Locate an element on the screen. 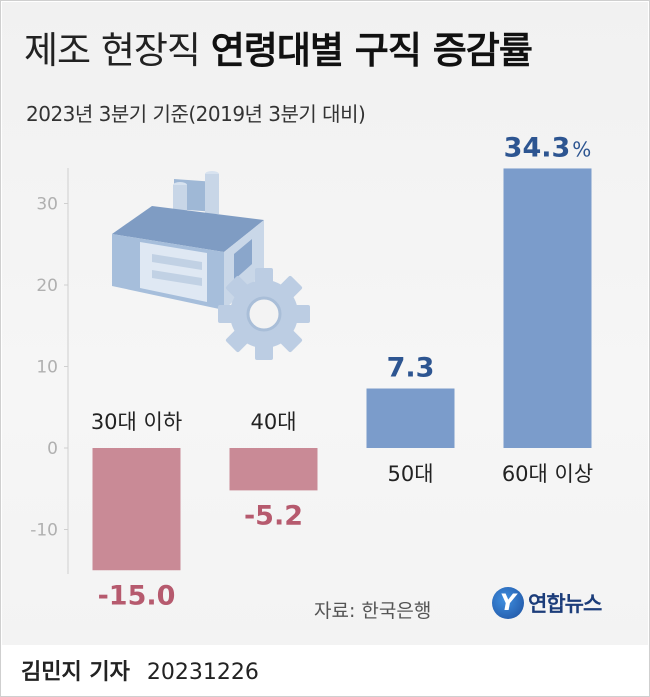  y-tick-label: 20 is located at coordinates (47, 286).